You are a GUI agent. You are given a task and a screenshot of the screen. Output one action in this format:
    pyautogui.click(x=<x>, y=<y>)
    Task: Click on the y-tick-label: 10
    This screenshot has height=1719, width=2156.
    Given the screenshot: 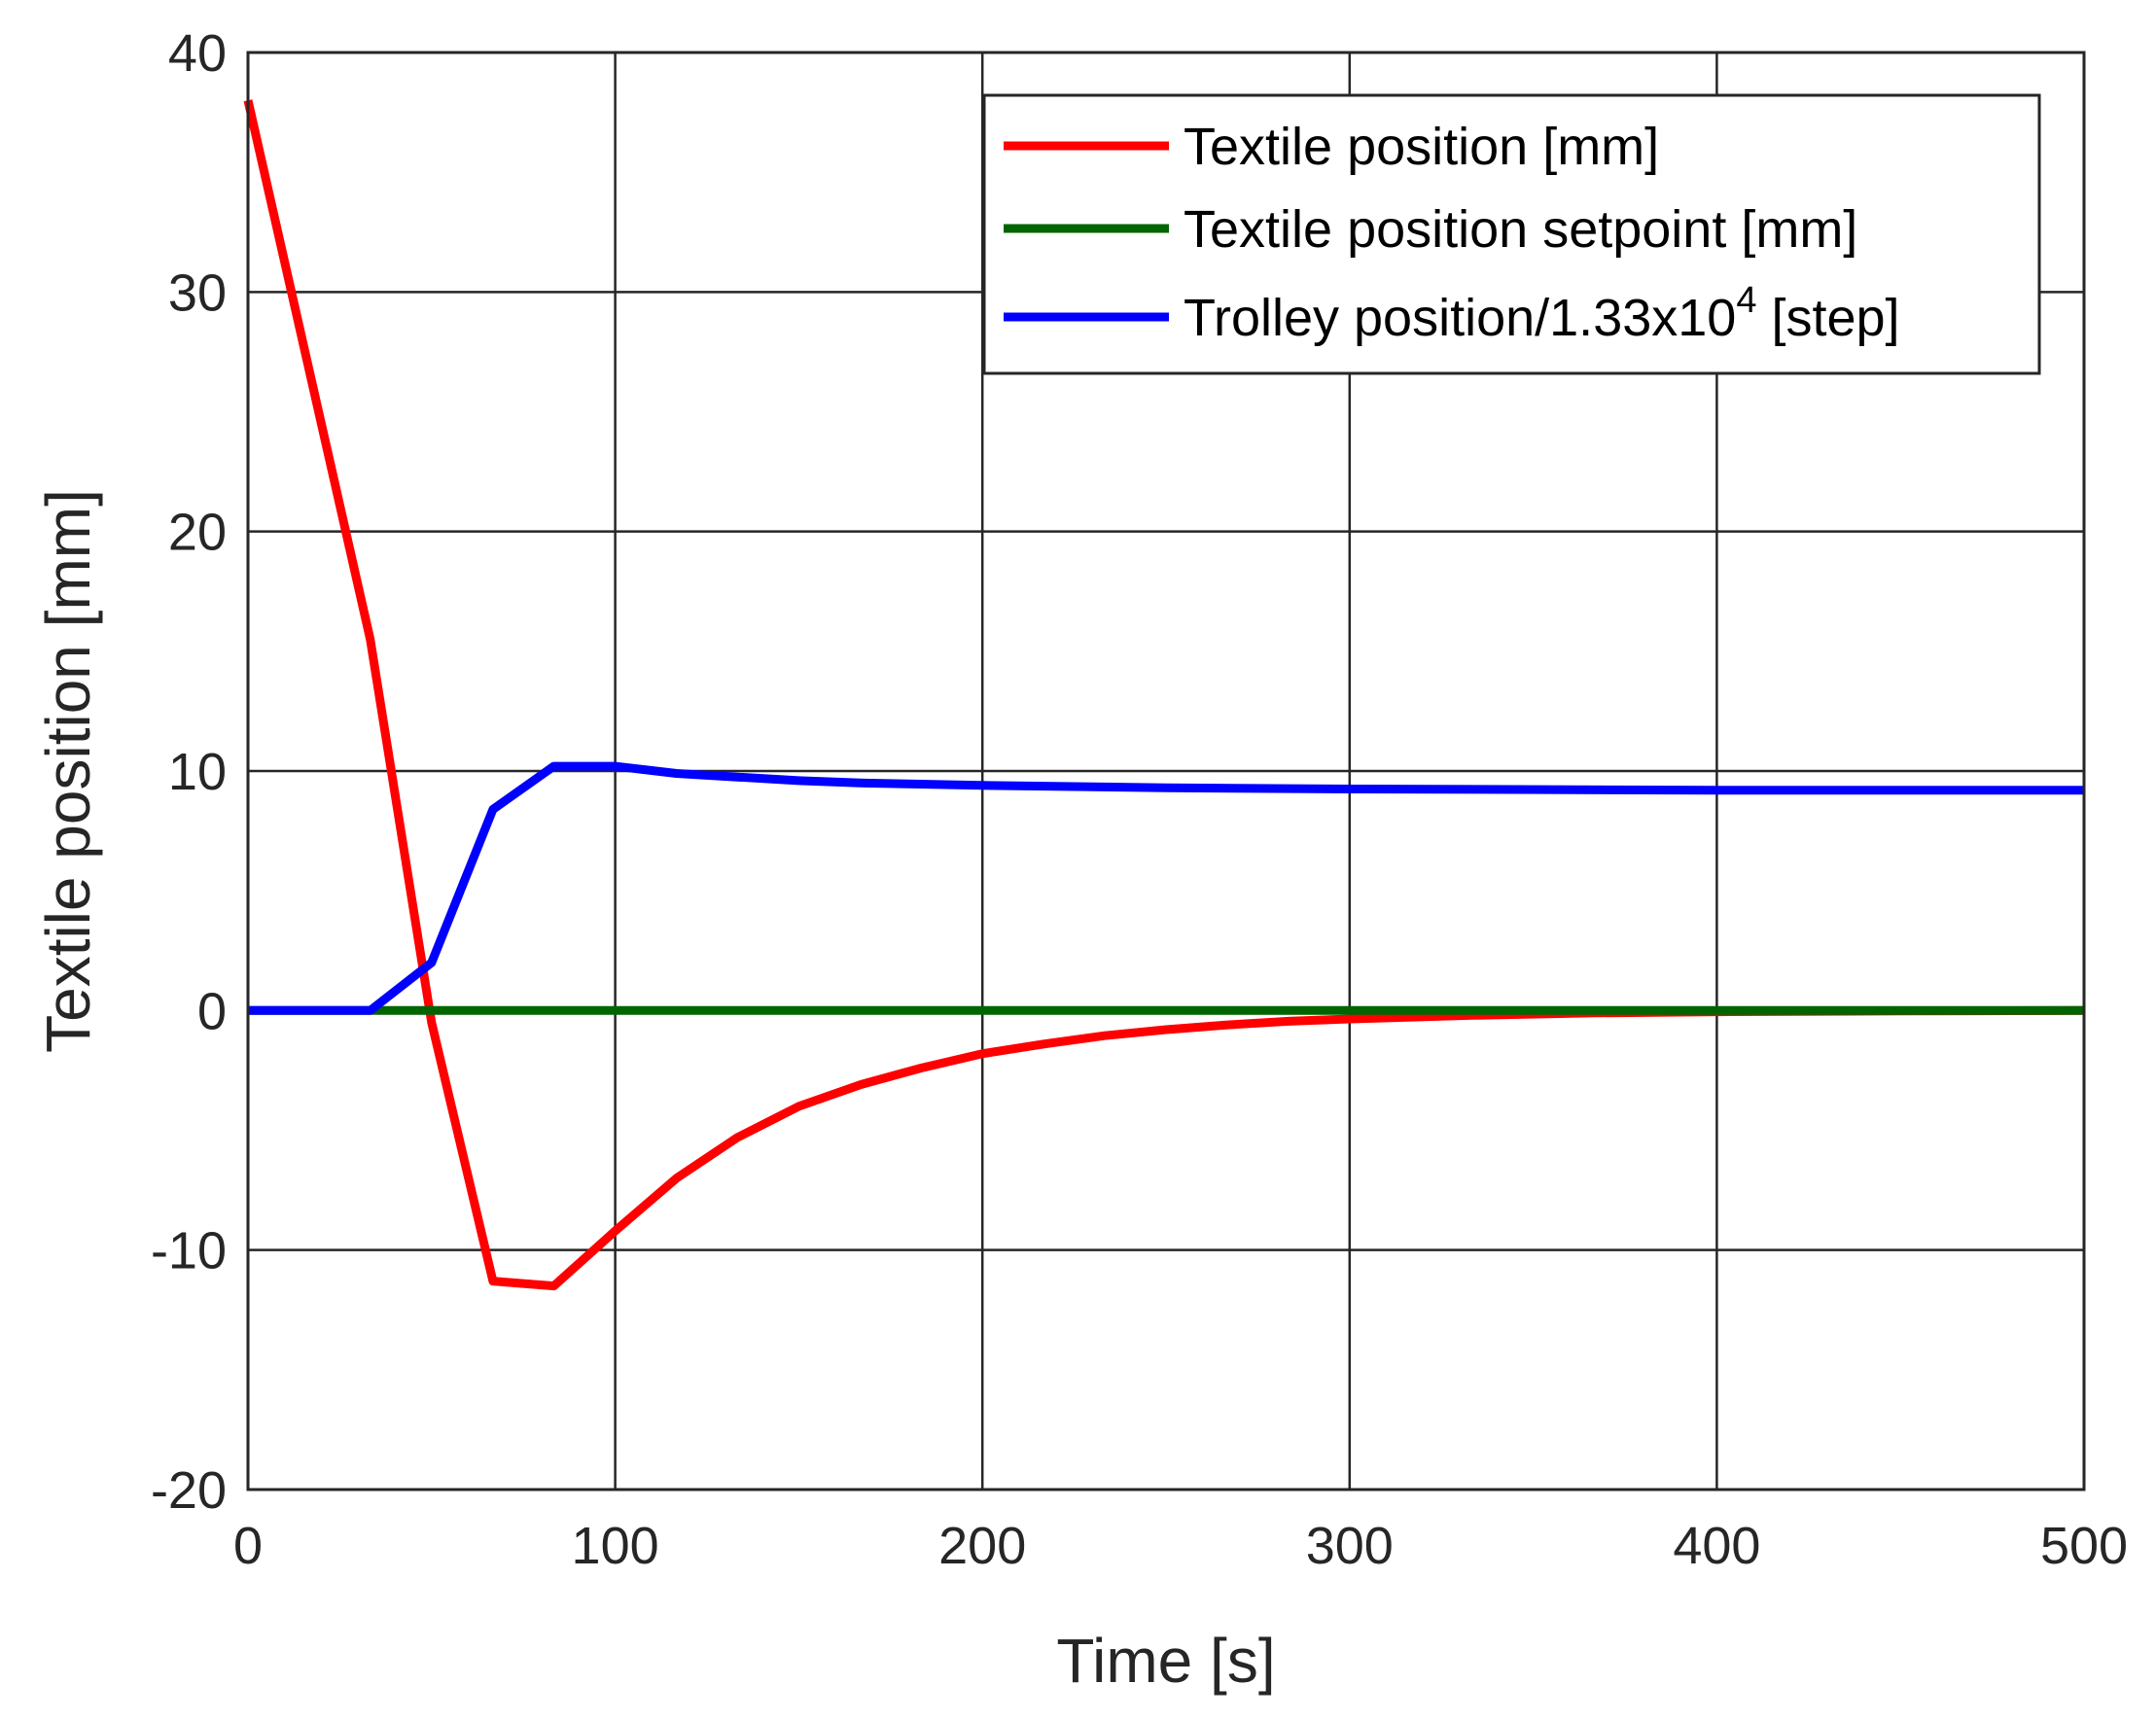 What is the action you would take?
    pyautogui.click(x=197, y=772)
    